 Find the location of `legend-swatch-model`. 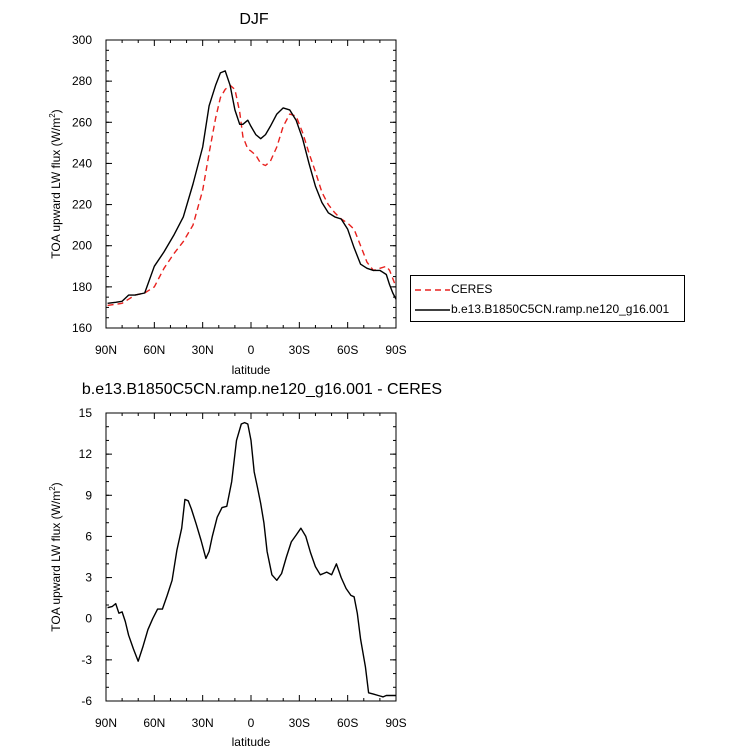

legend-swatch-model is located at coordinates (432, 310).